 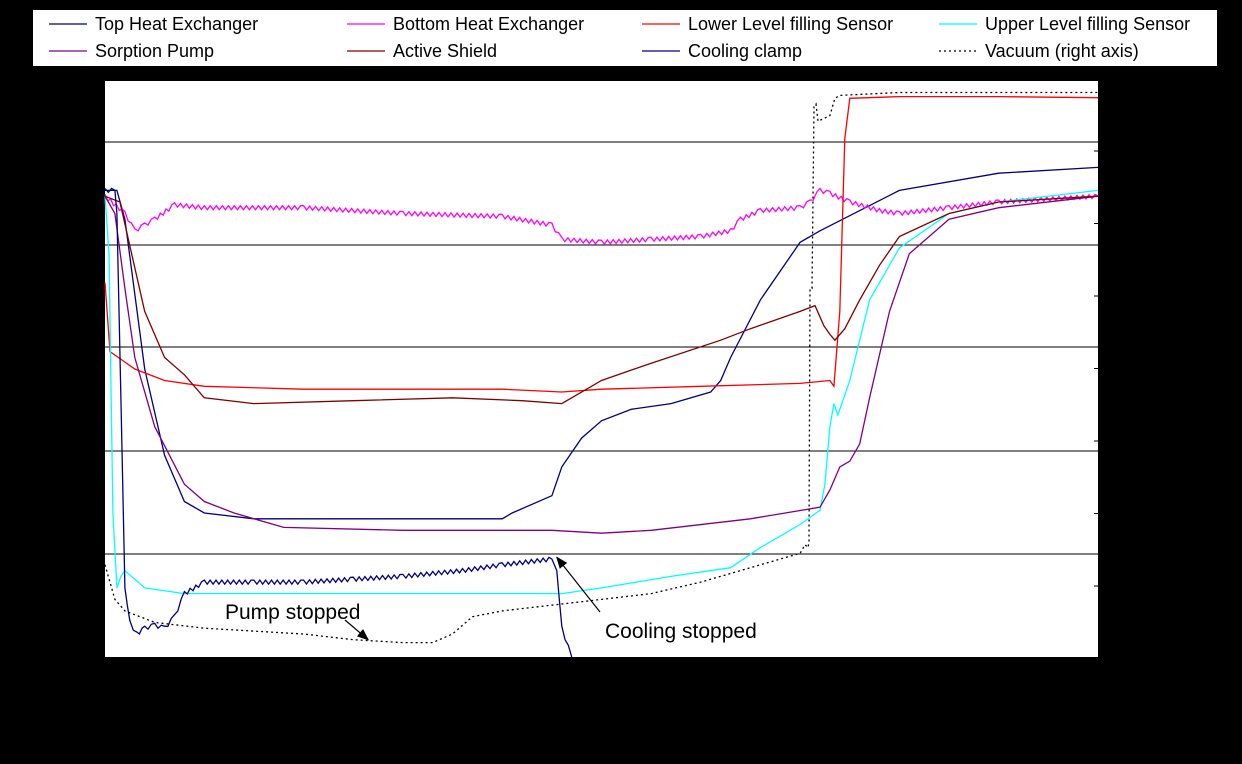 I want to click on legend-label: Vacuum (right axis), so click(x=1062, y=51).